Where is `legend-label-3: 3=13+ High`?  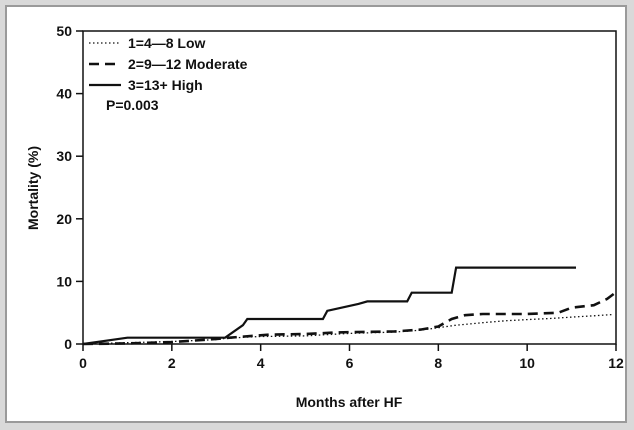
legend-label-3: 3=13+ High is located at coordinates (165, 85).